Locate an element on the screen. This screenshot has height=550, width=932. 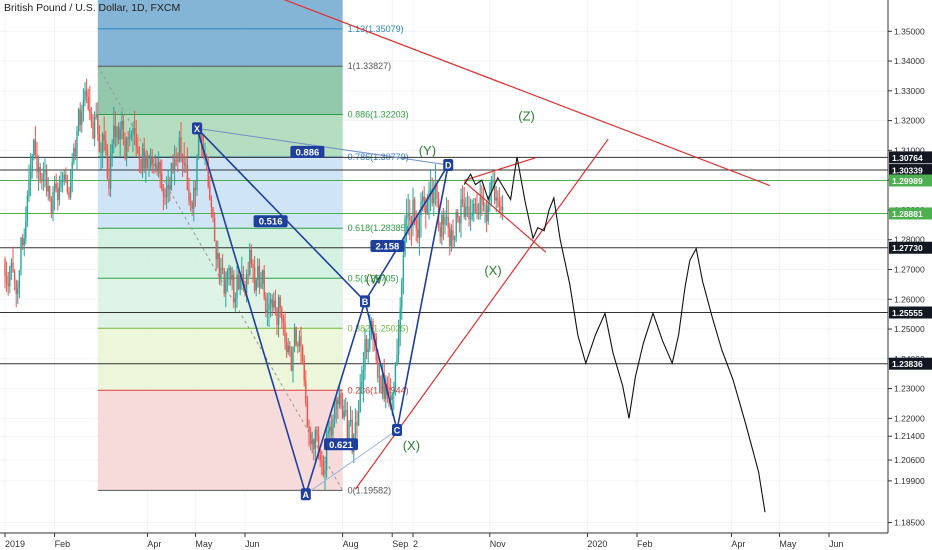
ratio-value: 0.621 is located at coordinates (341, 445).